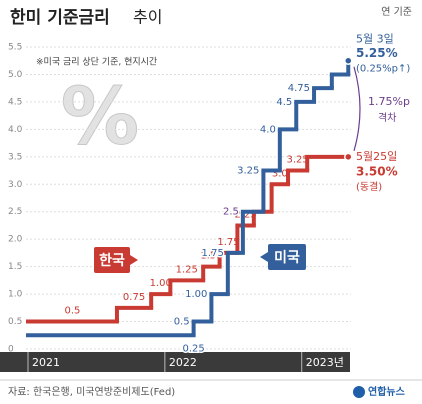 The width and height of the screenshot is (422, 404). I want to click on note: ※미국 금리 상단 기준, 현지시간, so click(96, 62).